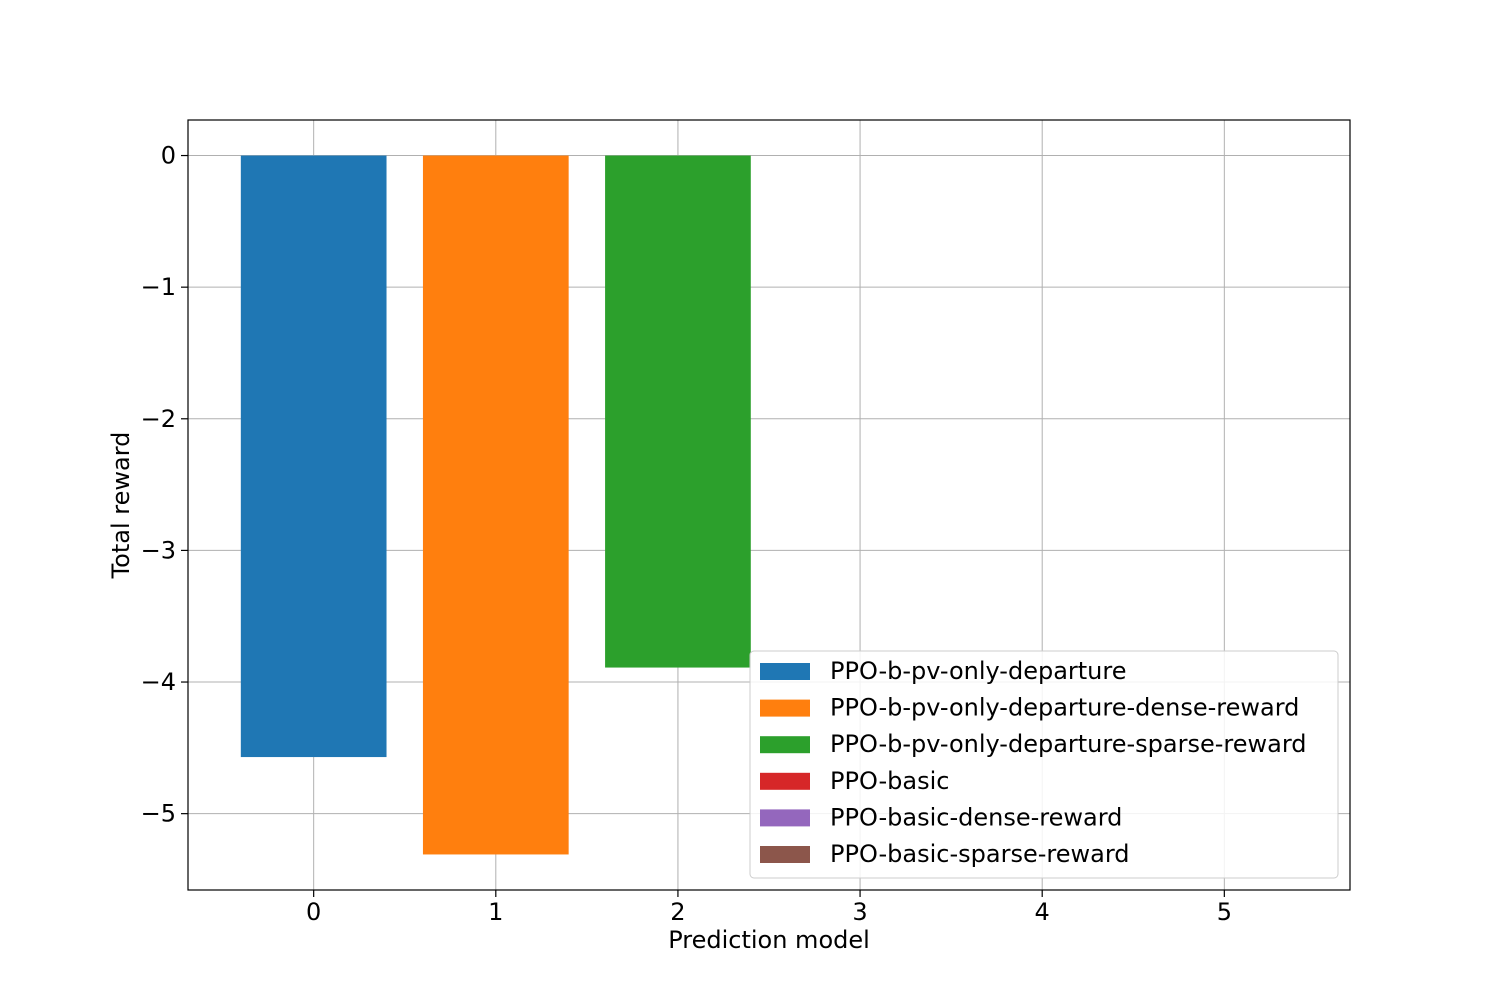 The height and width of the screenshot is (1000, 1500). Describe the element at coordinates (121, 506) in the screenshot. I see `y-axis-label: Total reward` at that location.